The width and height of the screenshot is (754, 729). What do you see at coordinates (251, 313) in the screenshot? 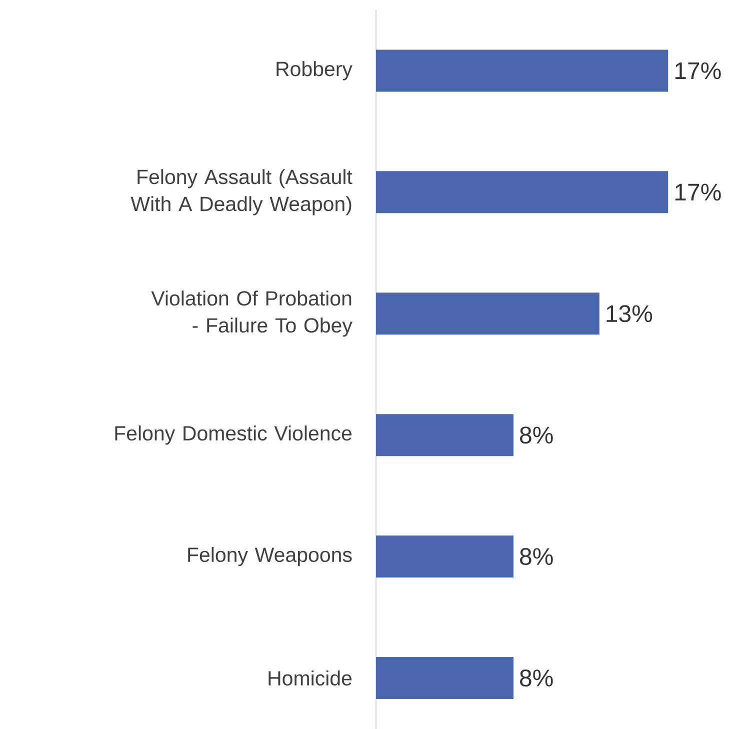
I see `y-tick-label: Violation Of Probation - Failure To Obey` at bounding box center [251, 313].